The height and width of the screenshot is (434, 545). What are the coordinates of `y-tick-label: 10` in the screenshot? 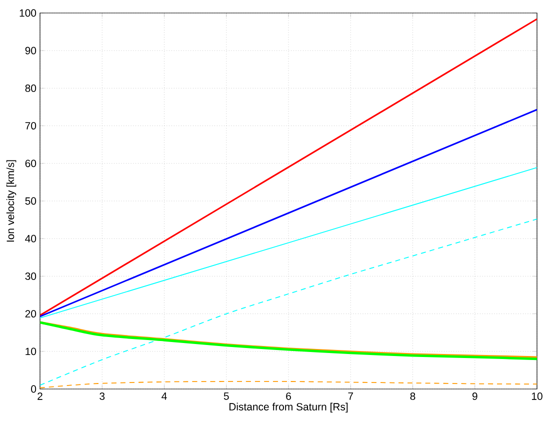 It's located at (31, 352).